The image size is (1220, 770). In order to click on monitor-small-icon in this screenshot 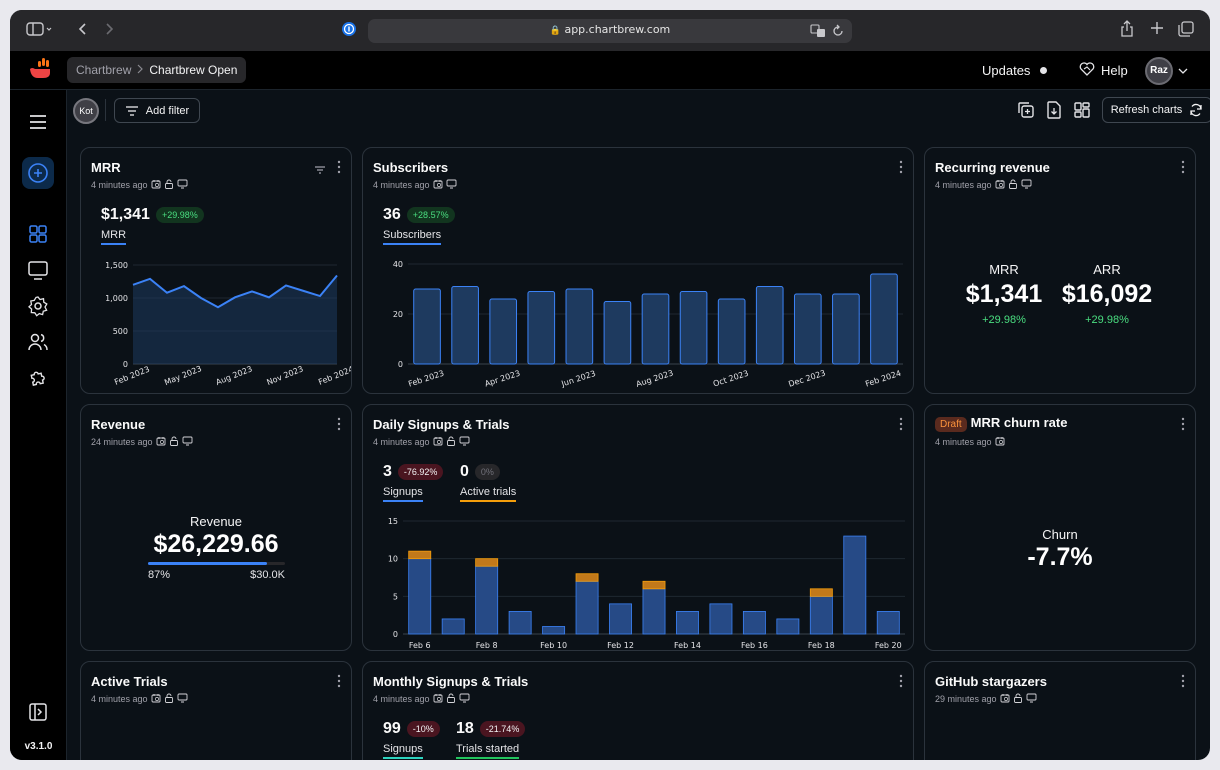, I will do `click(464, 699)`.